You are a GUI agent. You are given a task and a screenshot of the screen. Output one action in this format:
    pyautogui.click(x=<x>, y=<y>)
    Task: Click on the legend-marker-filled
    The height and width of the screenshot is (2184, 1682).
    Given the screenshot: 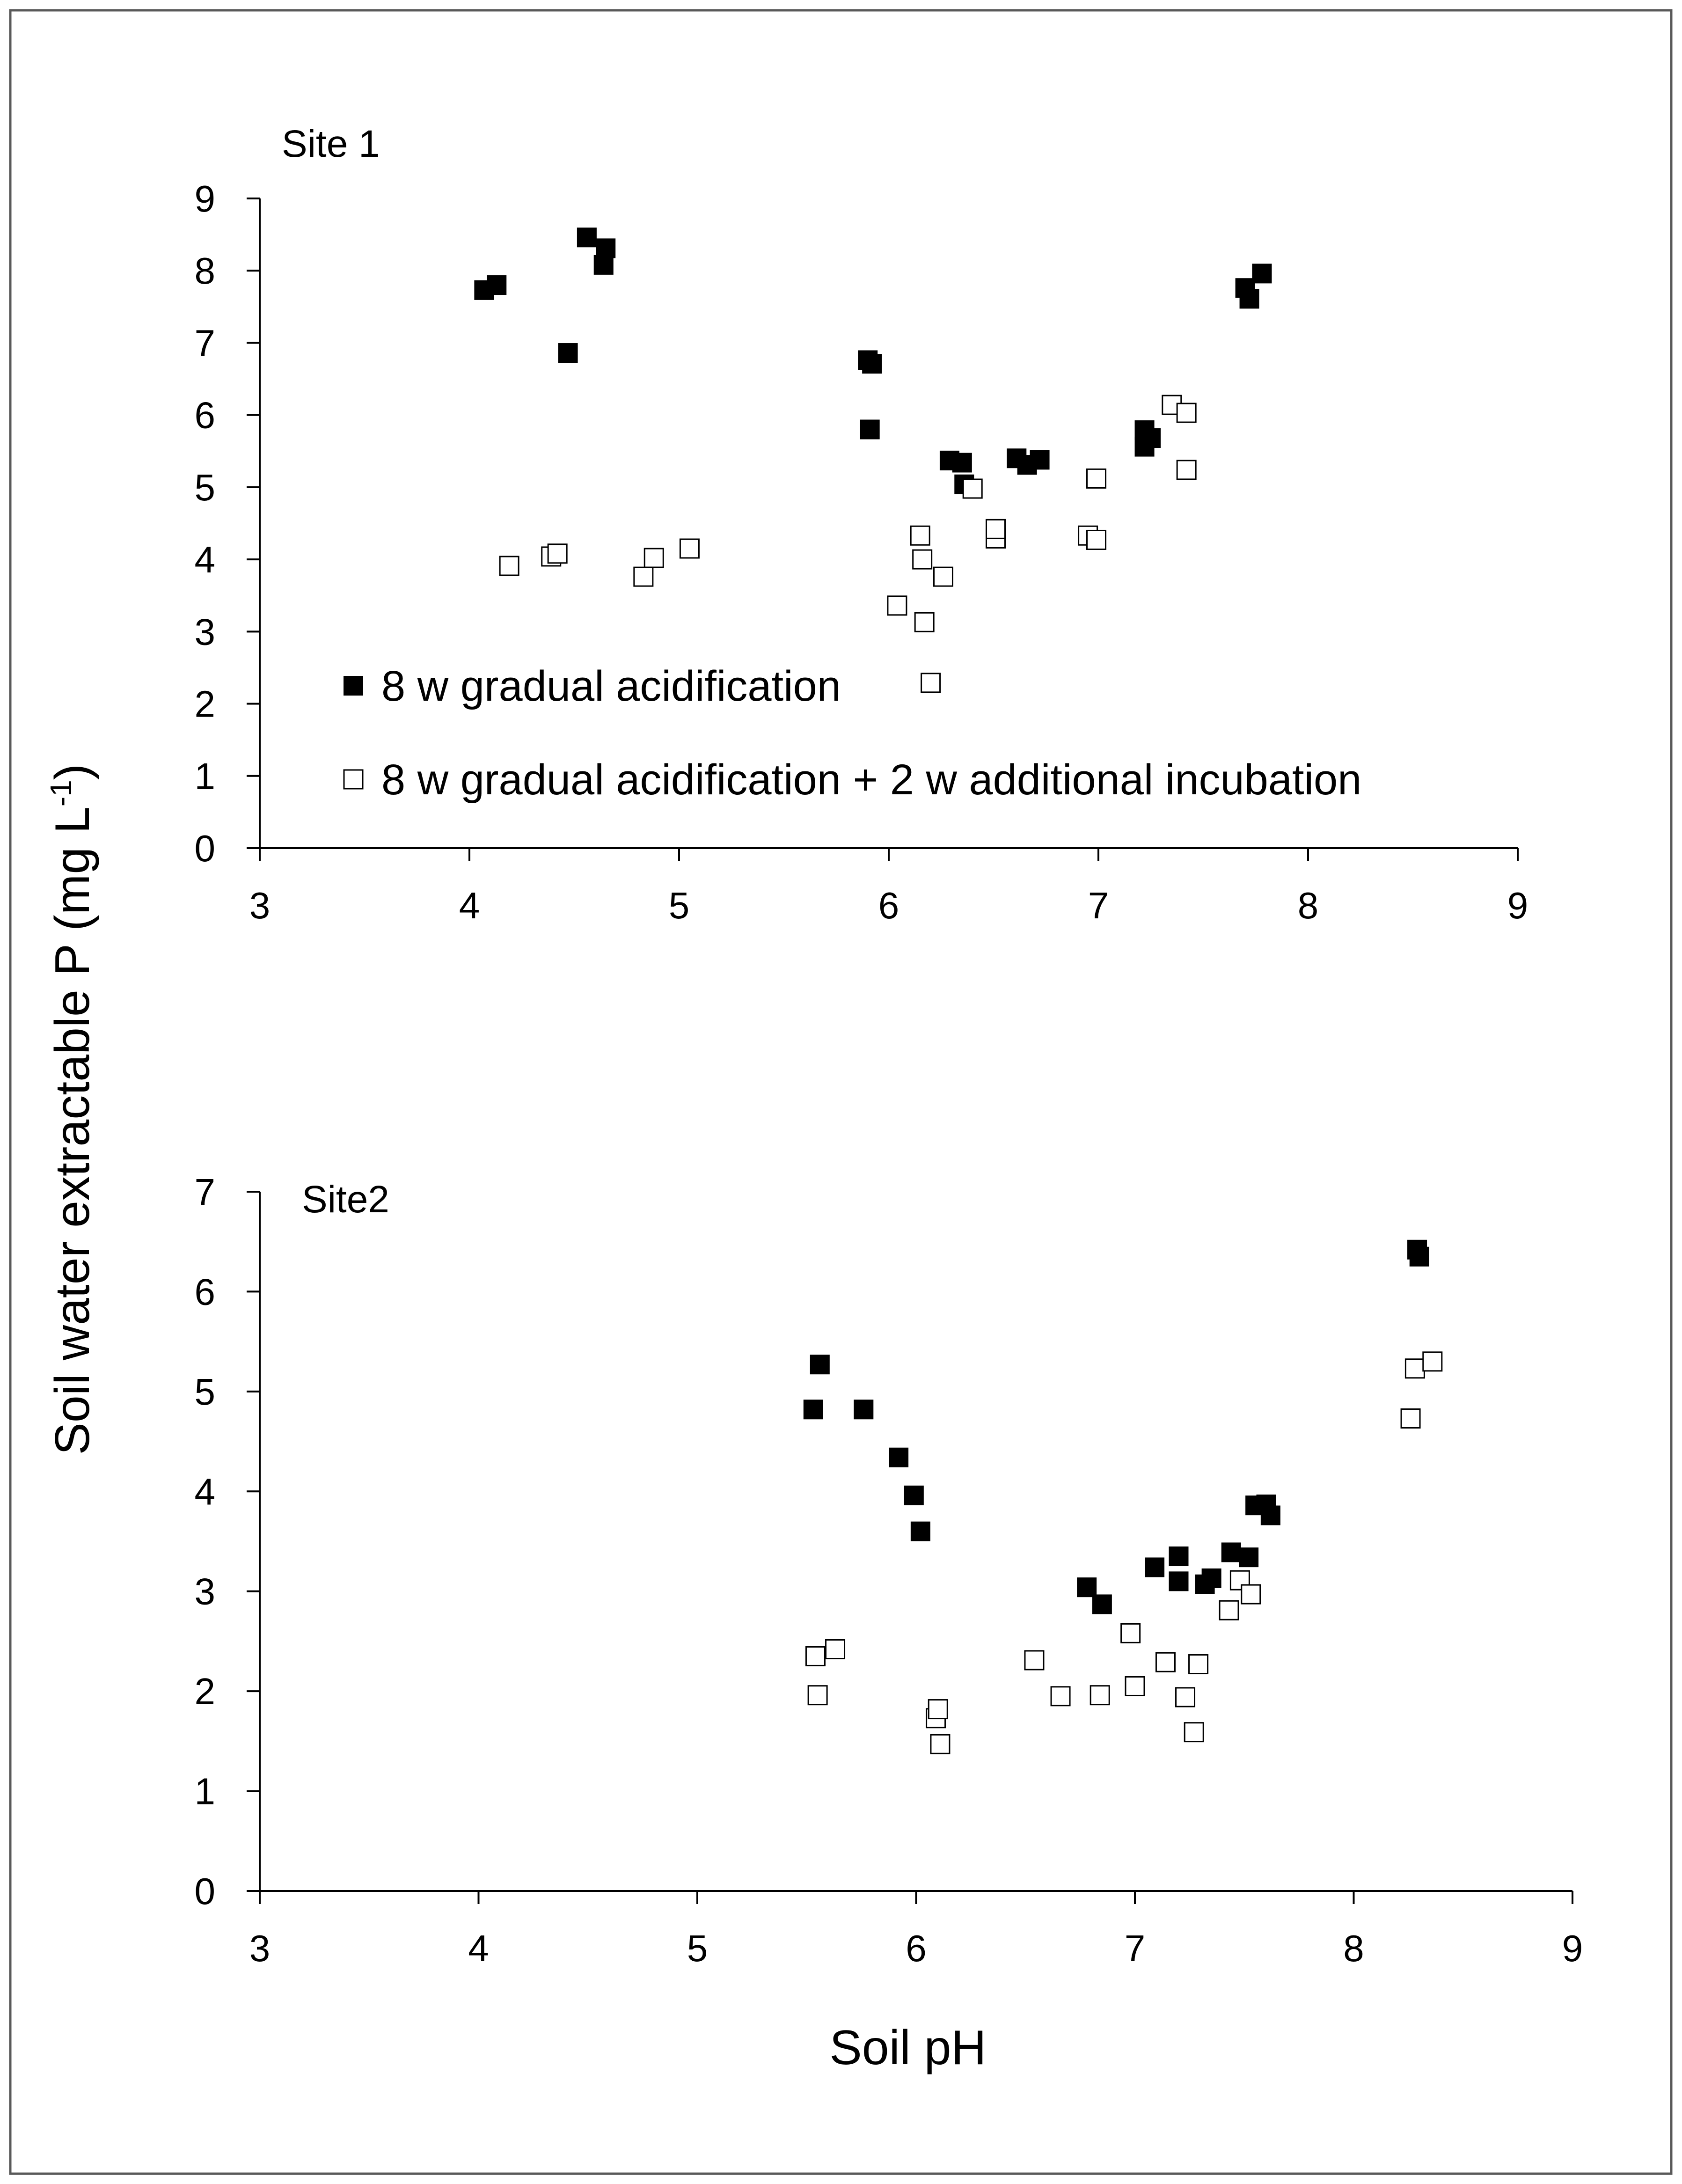 What is the action you would take?
    pyautogui.click(x=353, y=686)
    